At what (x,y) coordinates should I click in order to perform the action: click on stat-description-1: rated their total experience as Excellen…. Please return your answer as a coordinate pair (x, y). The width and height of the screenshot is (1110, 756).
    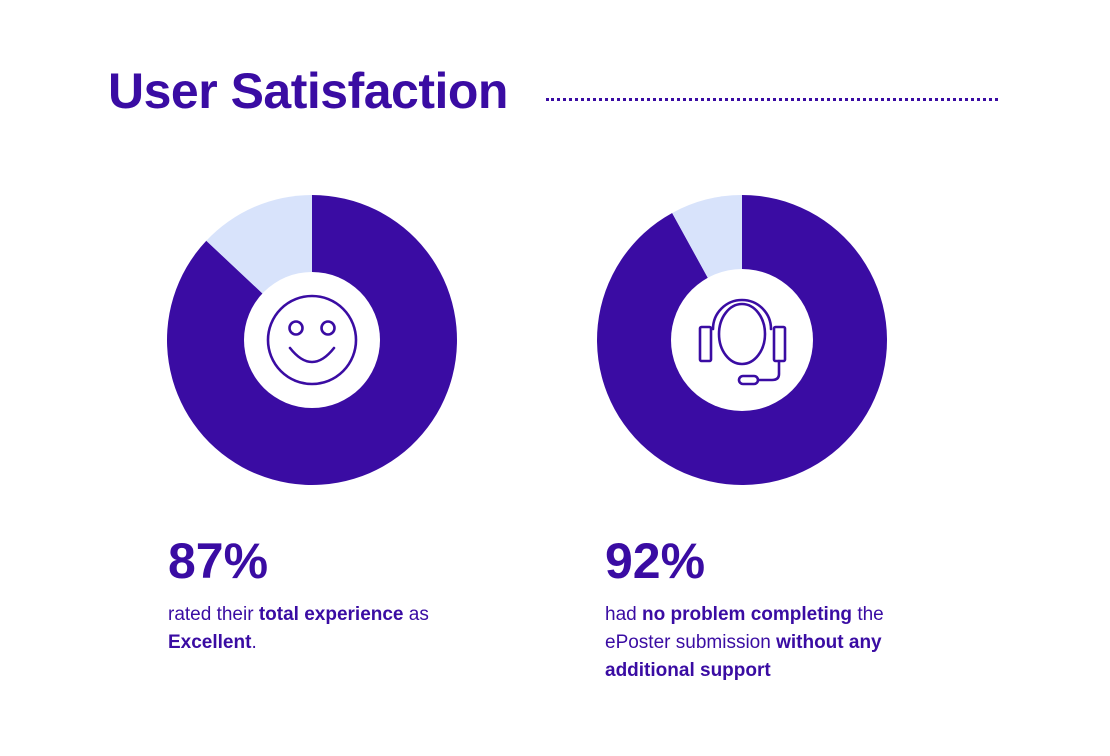
    Looking at the image, I should click on (318, 629).